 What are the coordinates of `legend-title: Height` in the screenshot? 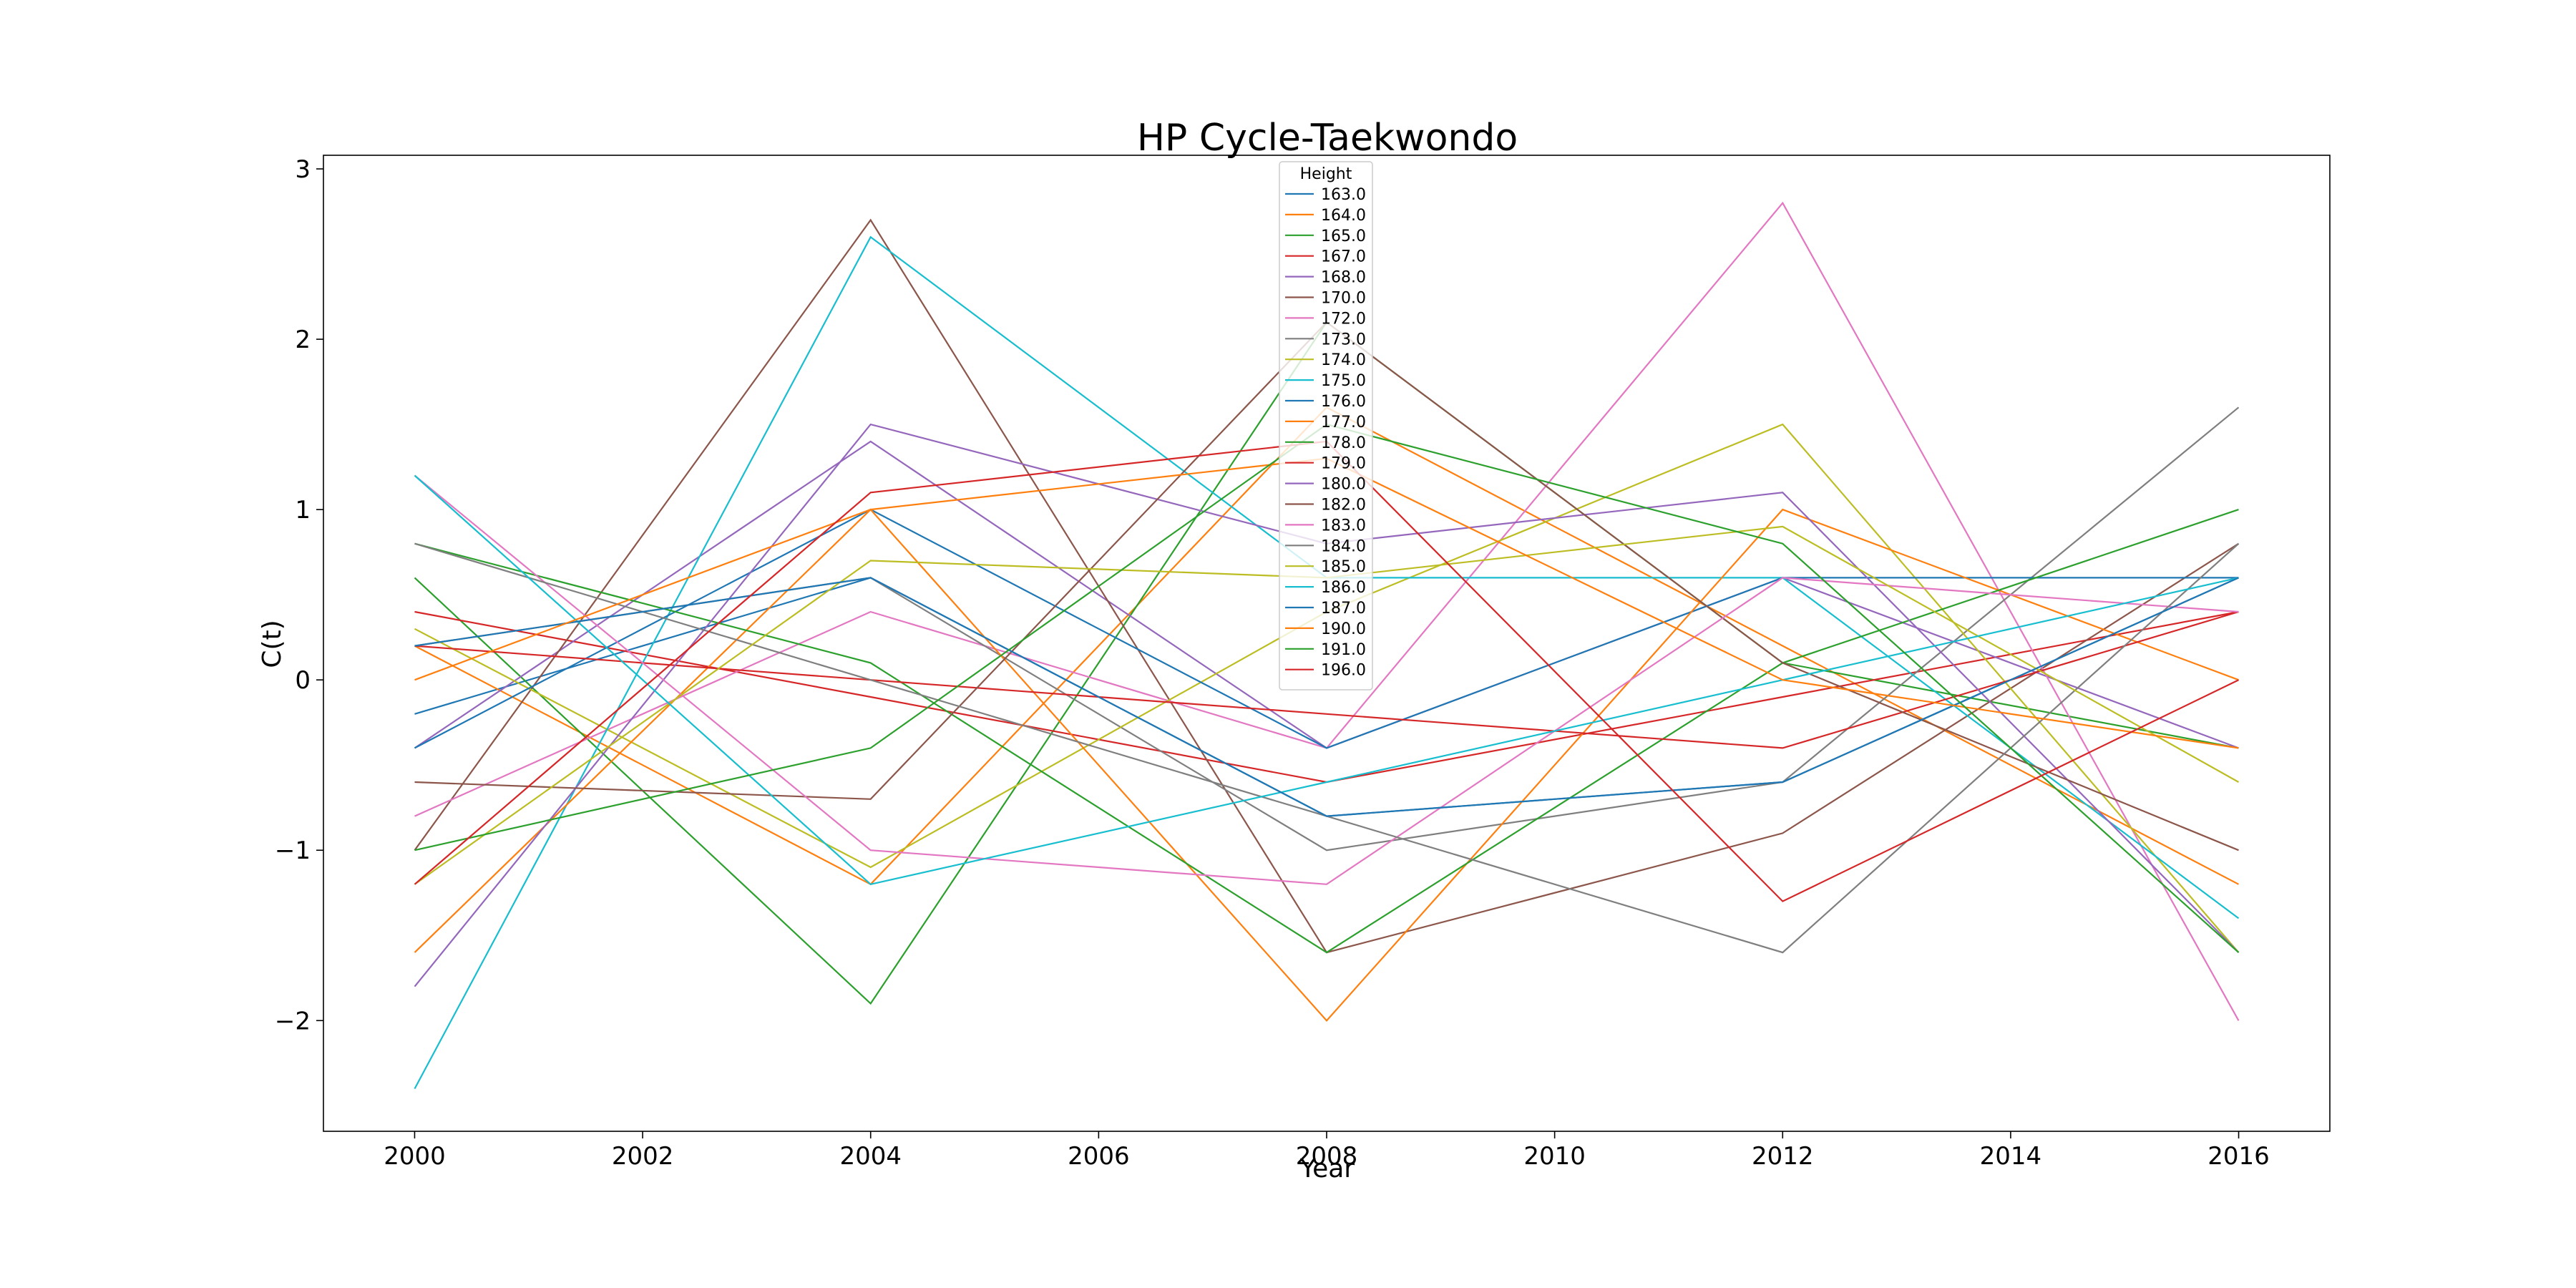 It's located at (1326, 174).